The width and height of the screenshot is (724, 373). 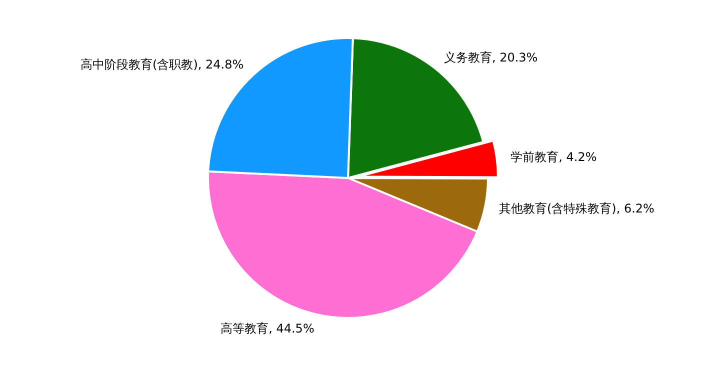 What do you see at coordinates (267, 328) in the screenshot?
I see `slice-label: 高等教育, 44.5%` at bounding box center [267, 328].